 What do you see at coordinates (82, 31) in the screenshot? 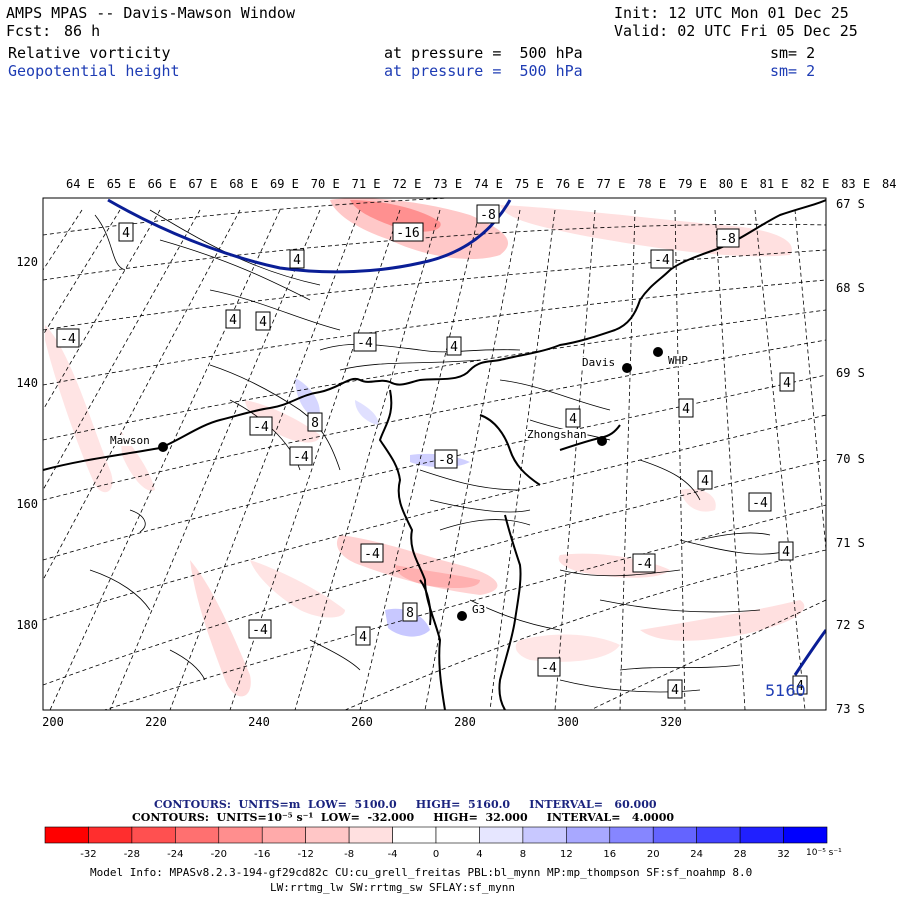
I see `forecast-hour: 86 h` at bounding box center [82, 31].